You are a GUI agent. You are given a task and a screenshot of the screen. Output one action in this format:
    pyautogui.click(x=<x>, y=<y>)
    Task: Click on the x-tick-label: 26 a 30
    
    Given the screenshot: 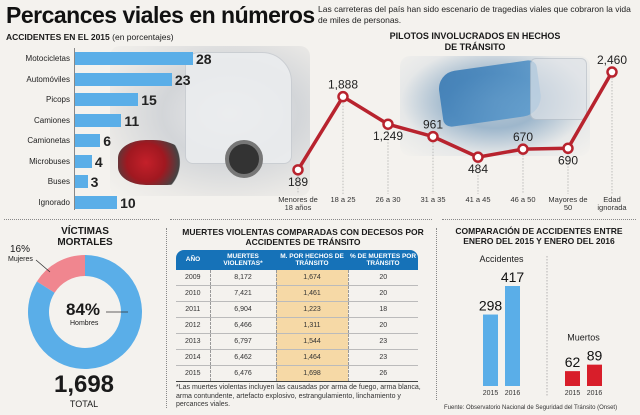 What is the action you would take?
    pyautogui.click(x=387, y=199)
    